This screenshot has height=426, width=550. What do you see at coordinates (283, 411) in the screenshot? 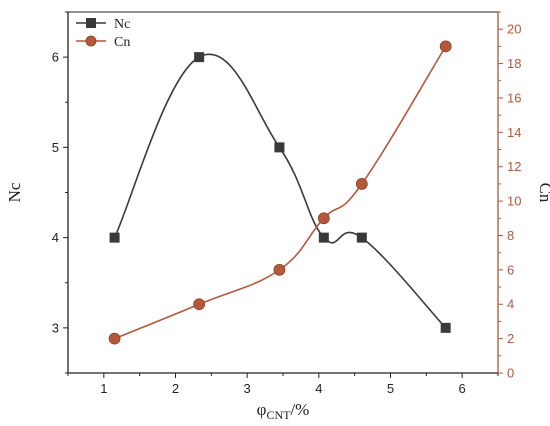
I see `x-axis-title: φCNT/%` at bounding box center [283, 411].